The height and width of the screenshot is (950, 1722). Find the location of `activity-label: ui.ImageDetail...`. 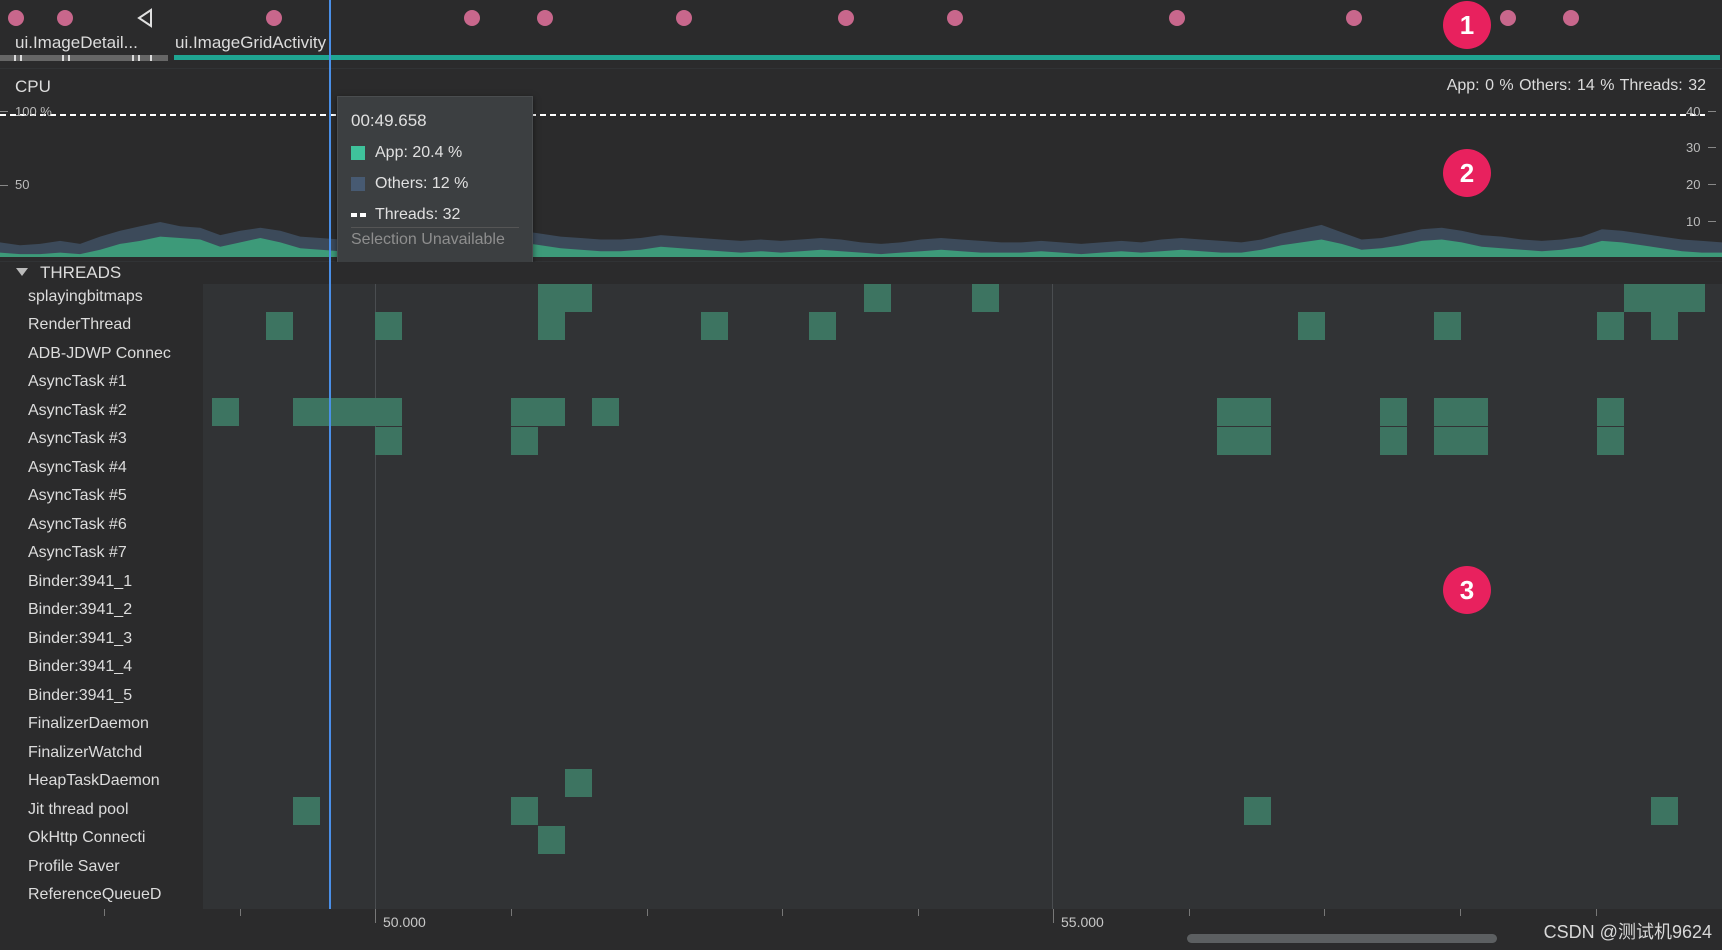

activity-label: ui.ImageDetail... is located at coordinates (76, 42).